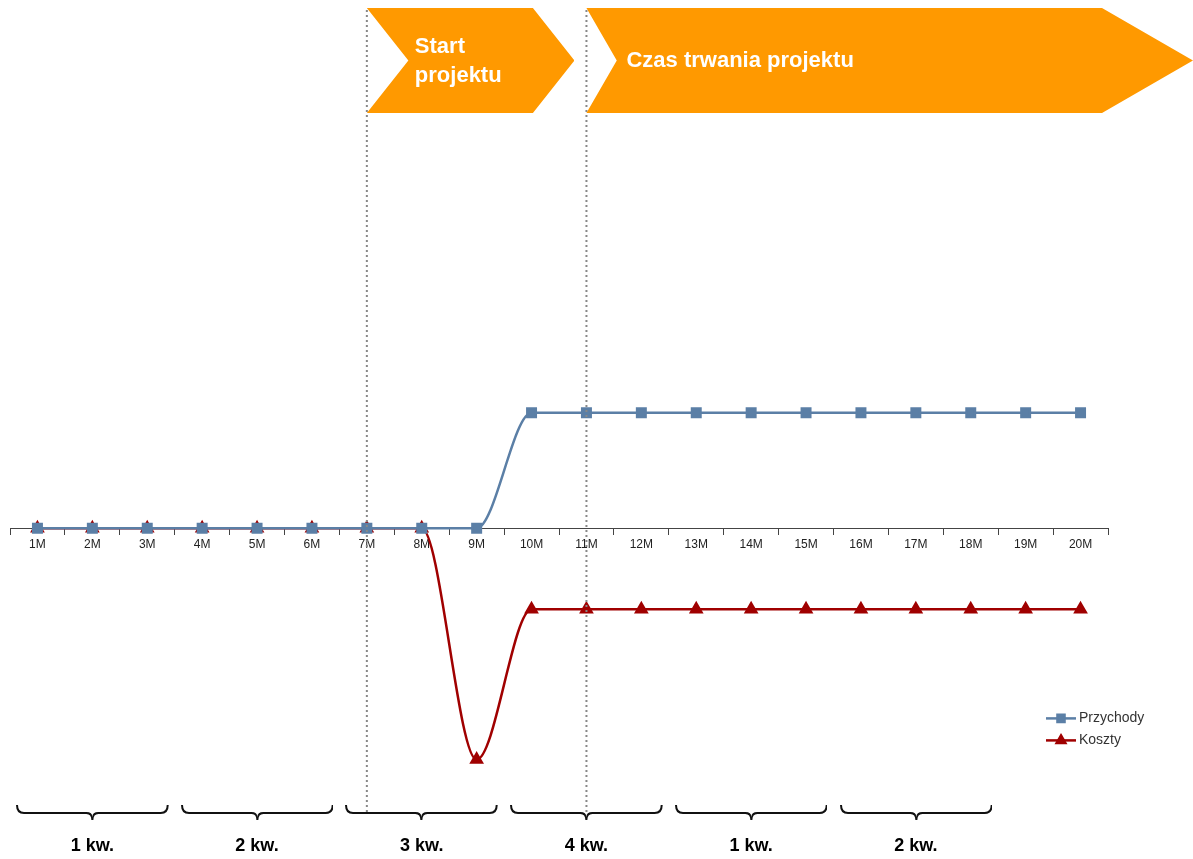 The width and height of the screenshot is (1193, 859). What do you see at coordinates (202, 543) in the screenshot?
I see `x-tick-label: 4M` at bounding box center [202, 543].